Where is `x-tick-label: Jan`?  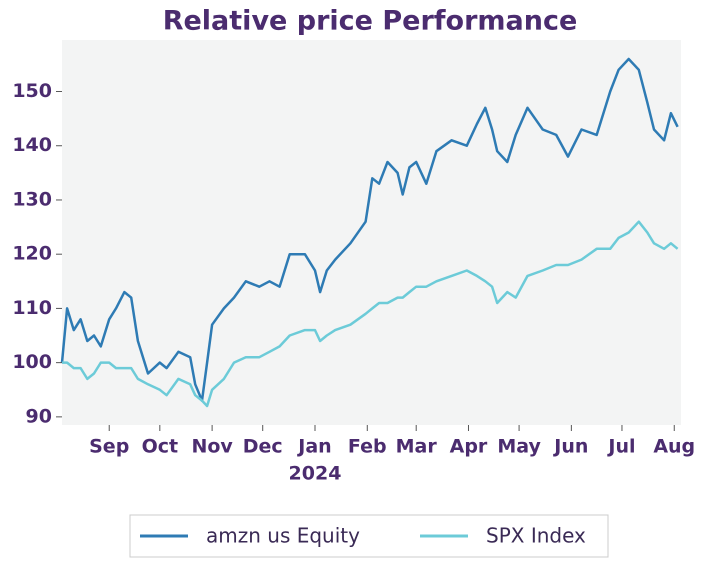 x-tick-label: Jan is located at coordinates (313, 447).